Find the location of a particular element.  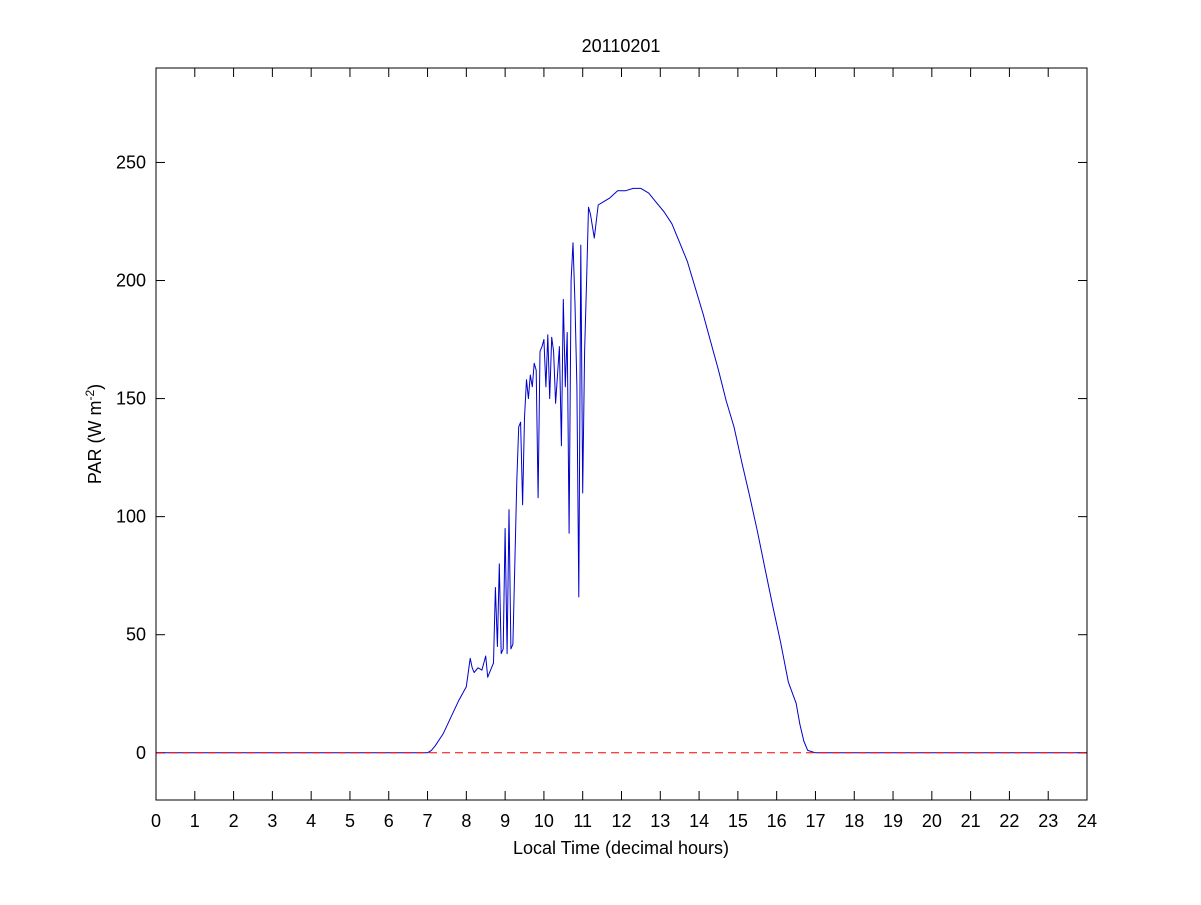

x-tick-label: 2 is located at coordinates (234, 821).